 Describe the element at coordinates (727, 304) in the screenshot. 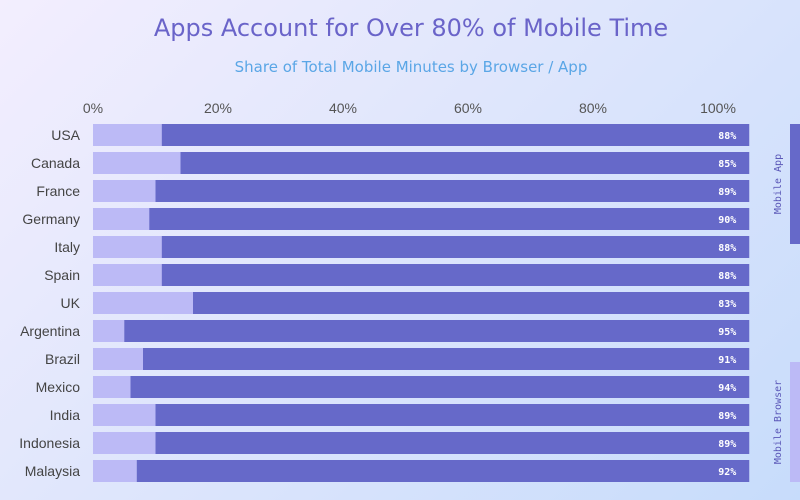

I see `data-label: 83%` at that location.